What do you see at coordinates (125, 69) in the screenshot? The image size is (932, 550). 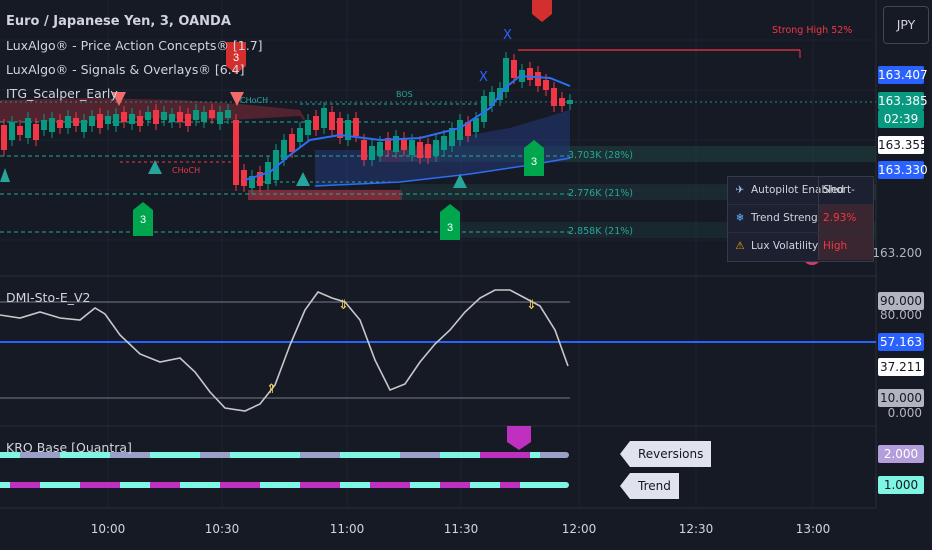 I see `indicator-legend-signals: LuxAlgo® - Signals & Overlays® [6.4]` at bounding box center [125, 69].